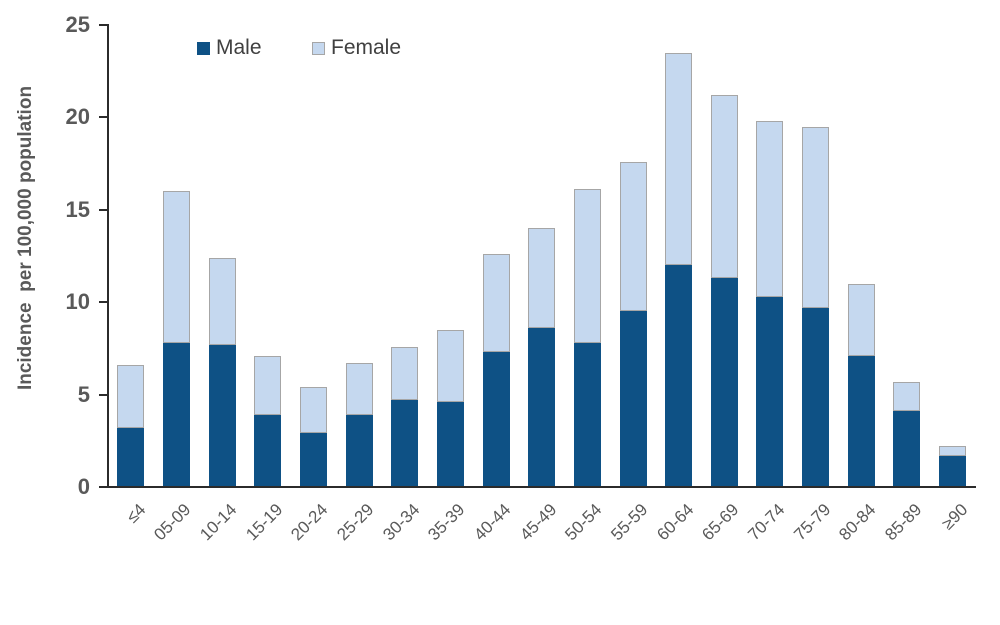 The width and height of the screenshot is (1000, 625). What do you see at coordinates (25, 238) in the screenshot?
I see `y-axis-title: Incidence per 100,000 population` at bounding box center [25, 238].